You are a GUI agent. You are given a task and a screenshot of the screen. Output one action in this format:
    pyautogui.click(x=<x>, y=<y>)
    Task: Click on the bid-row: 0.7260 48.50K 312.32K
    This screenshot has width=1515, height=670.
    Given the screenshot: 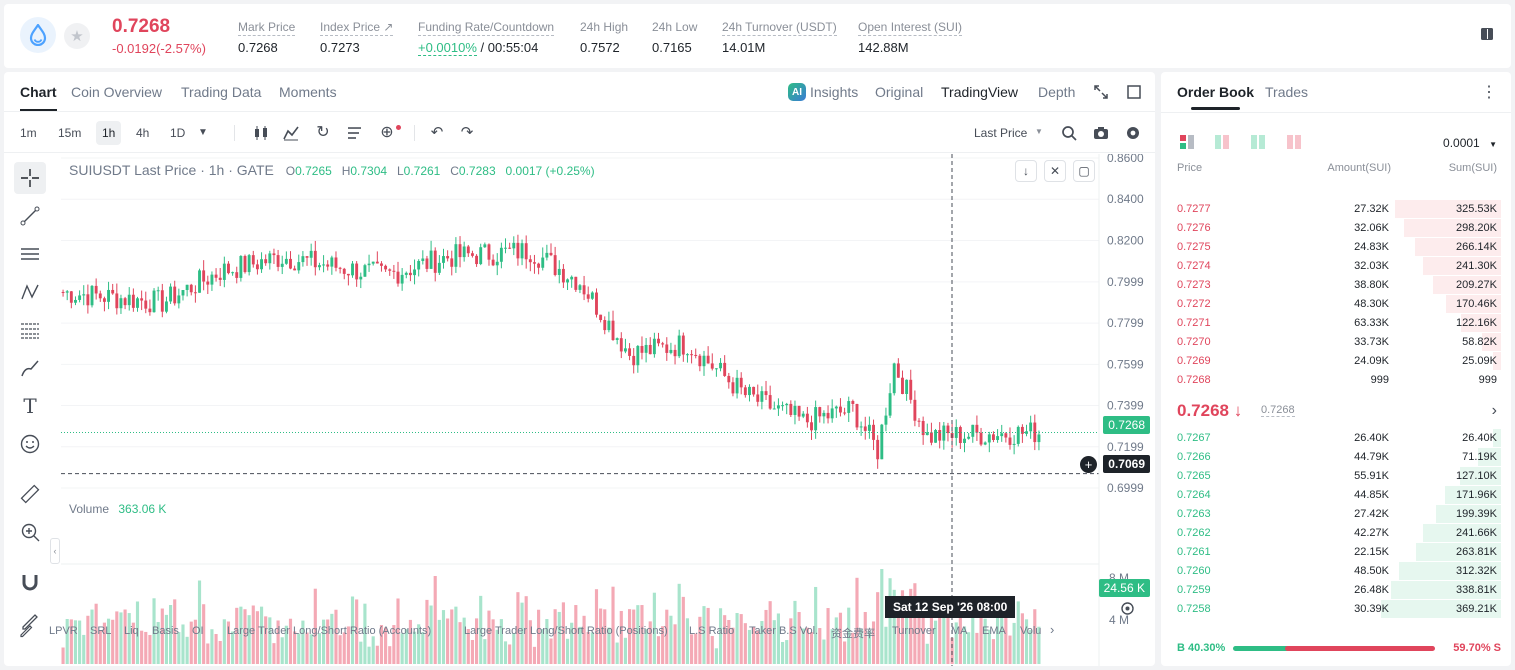 What is the action you would take?
    pyautogui.click(x=1336, y=571)
    